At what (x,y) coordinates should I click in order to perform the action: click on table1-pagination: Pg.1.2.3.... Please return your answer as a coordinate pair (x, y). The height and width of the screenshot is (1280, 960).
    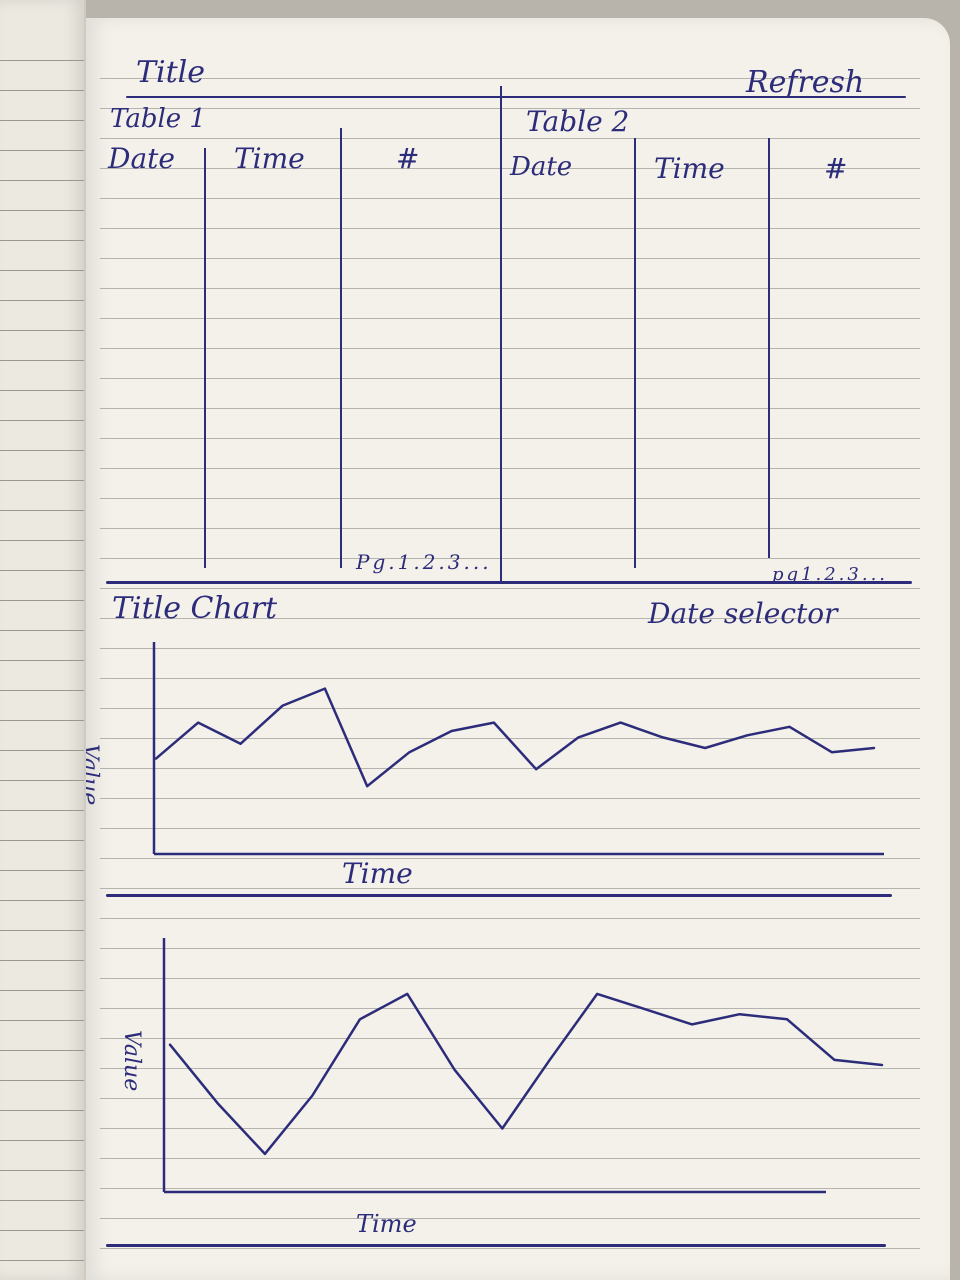
    Looking at the image, I should click on (424, 562).